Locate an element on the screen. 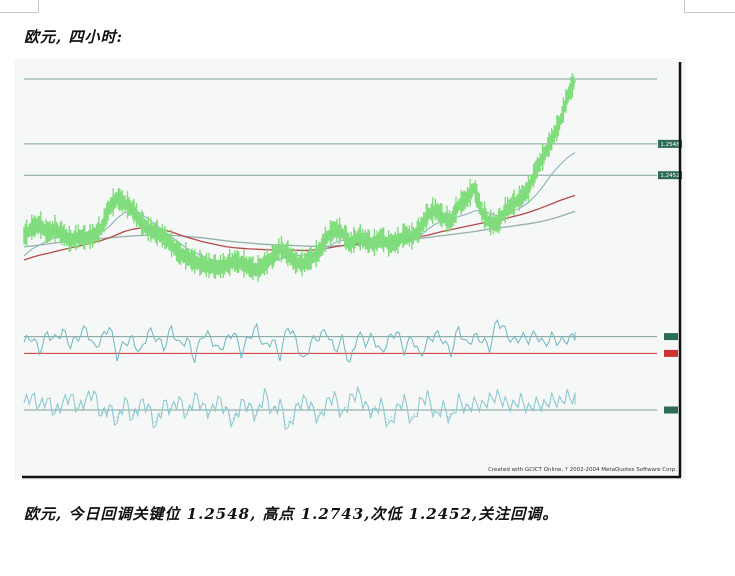 This screenshot has height=576, width=735. osc2-level-tag is located at coordinates (671, 410).